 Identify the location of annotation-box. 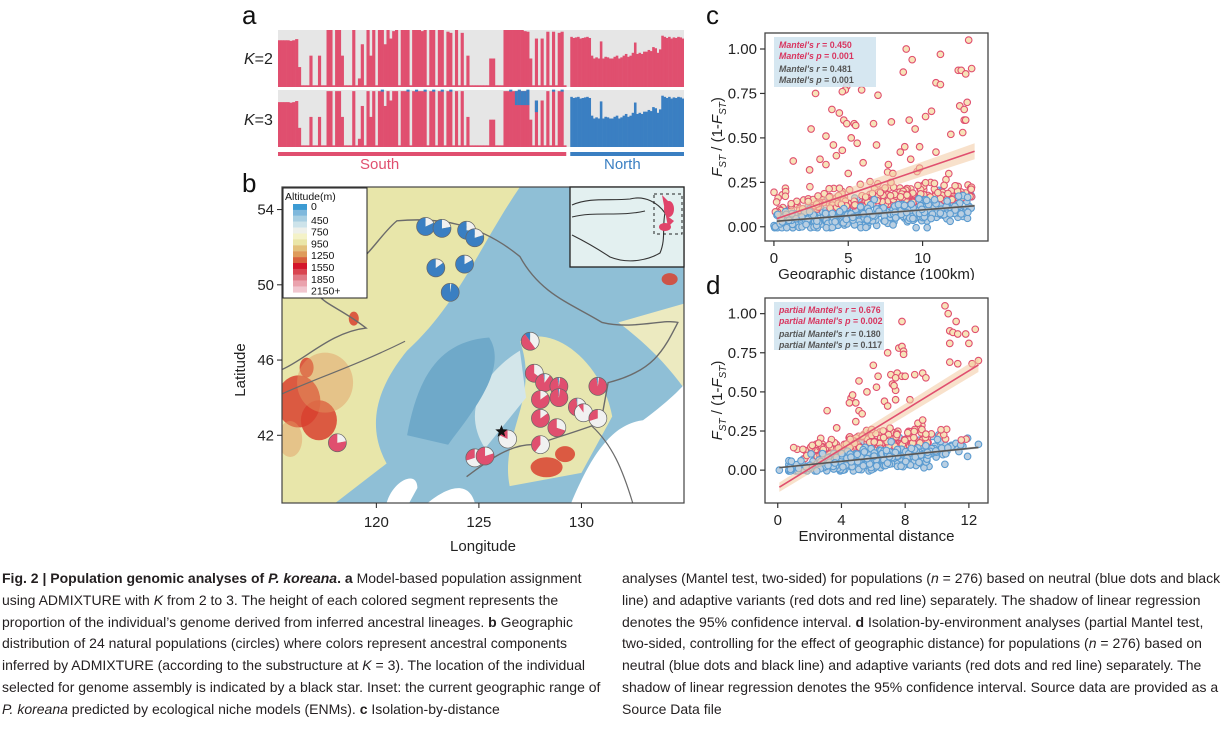
(829, 326).